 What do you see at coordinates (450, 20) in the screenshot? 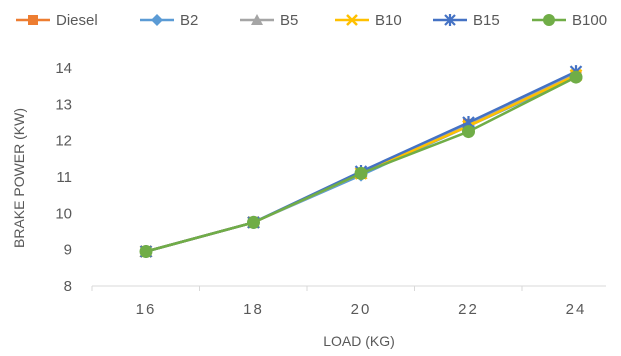
I see `legend-marker-b15` at bounding box center [450, 20].